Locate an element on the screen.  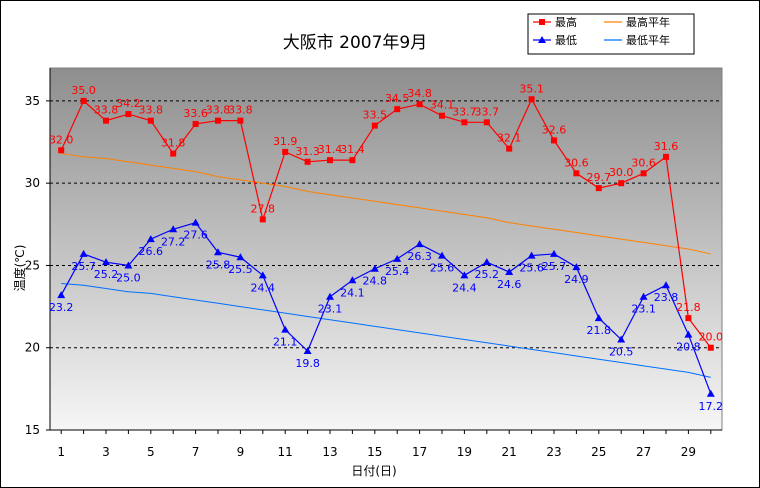
data-label-max: 29.7 is located at coordinates (599, 177).